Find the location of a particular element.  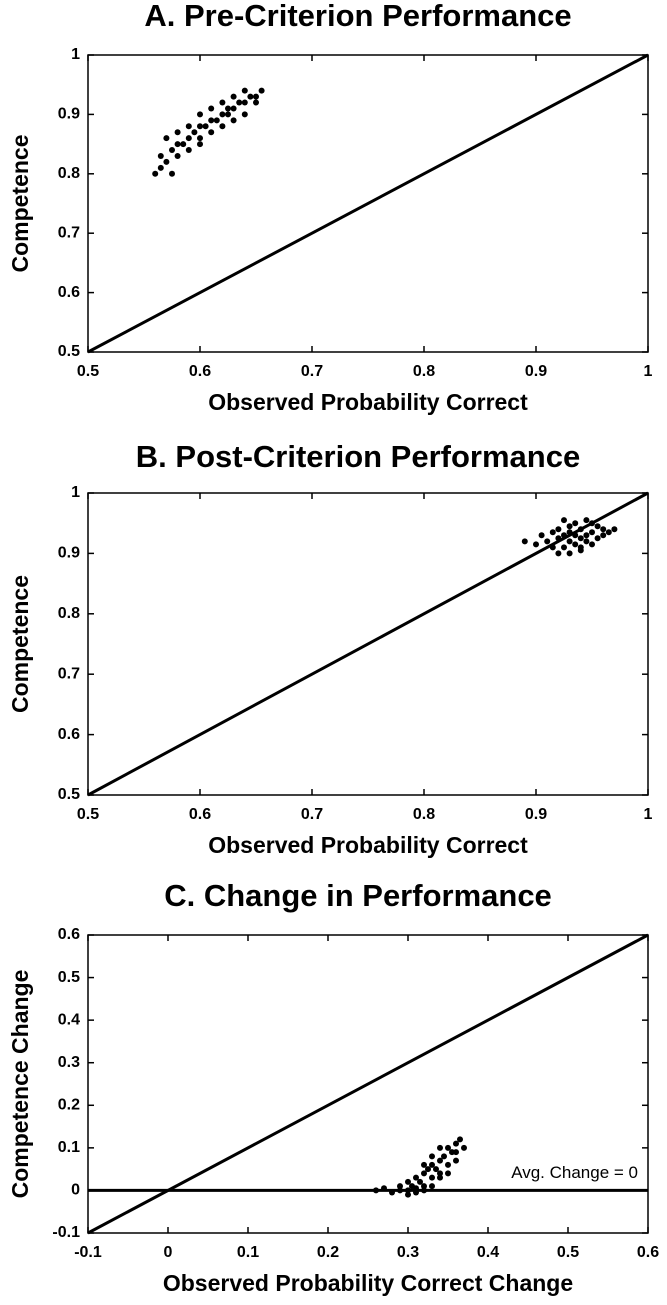

x-tick-label: 0.7 is located at coordinates (312, 814).